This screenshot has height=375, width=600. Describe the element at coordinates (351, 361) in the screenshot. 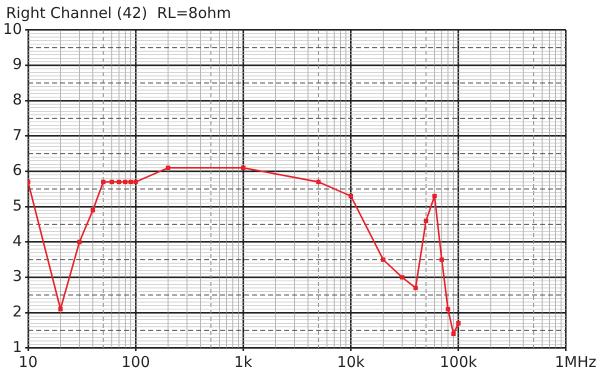

I see `x-tick-label: 10k` at that location.